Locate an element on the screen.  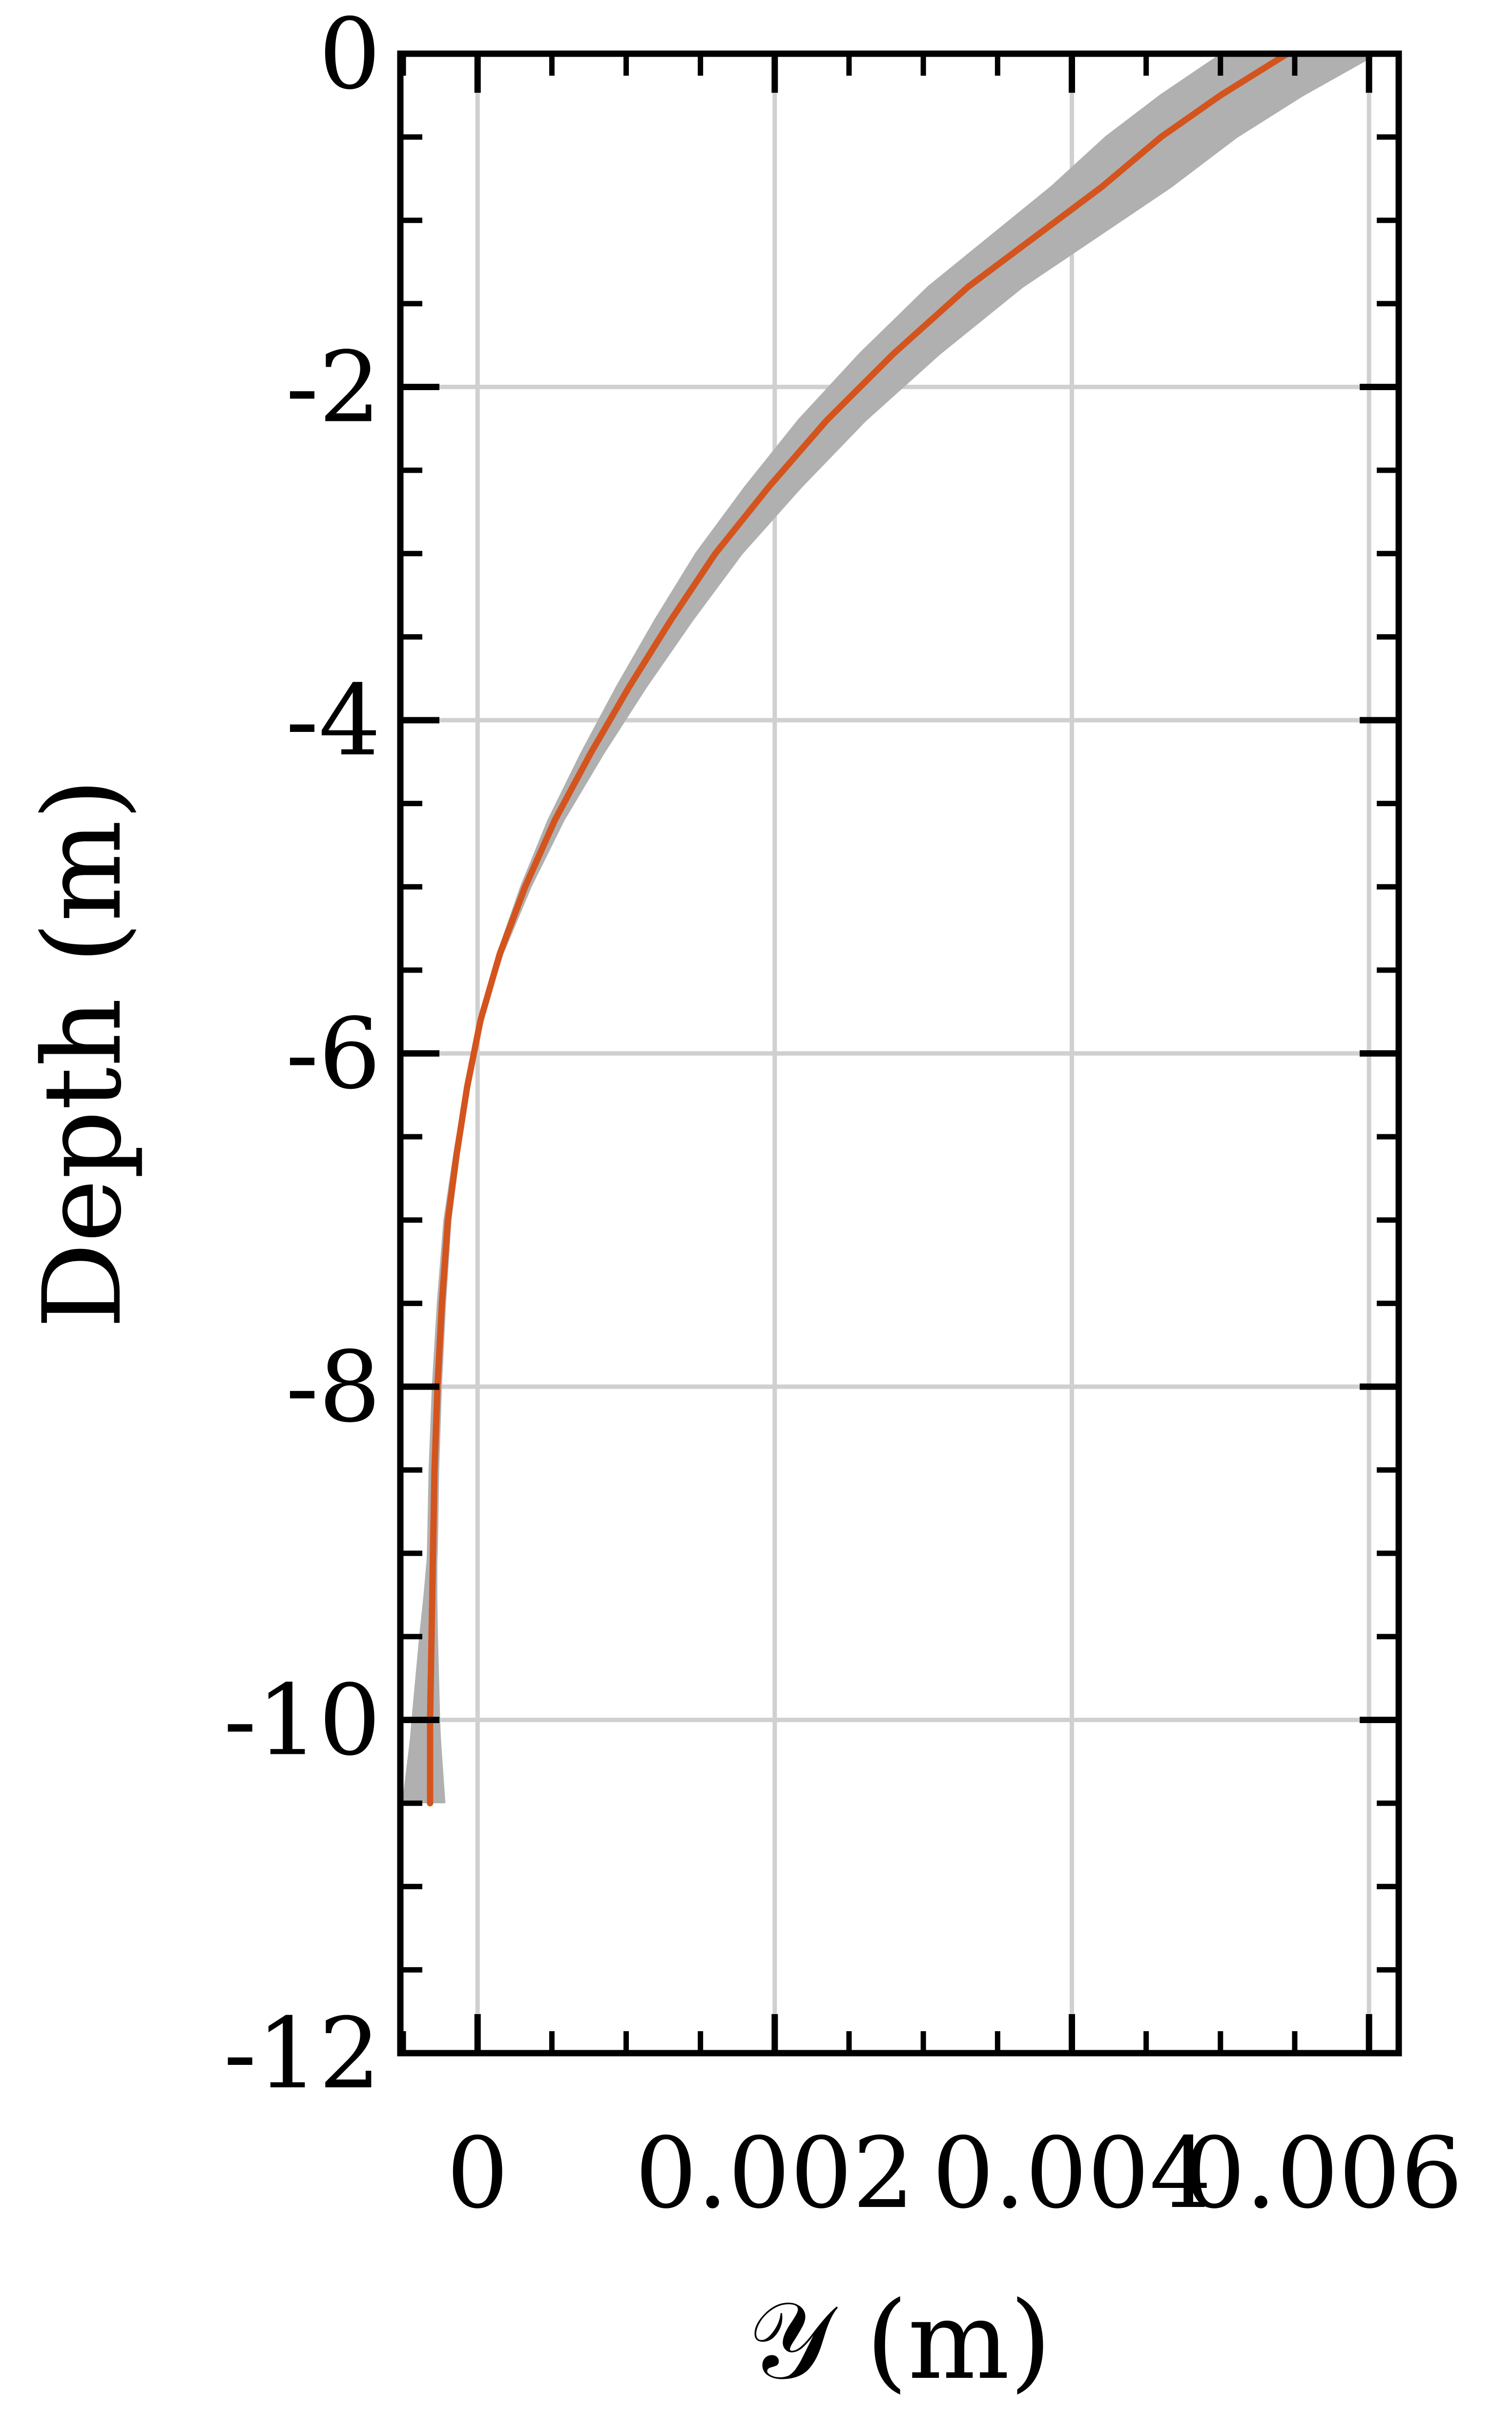
y-tick-label: -2 is located at coordinates (333, 388).